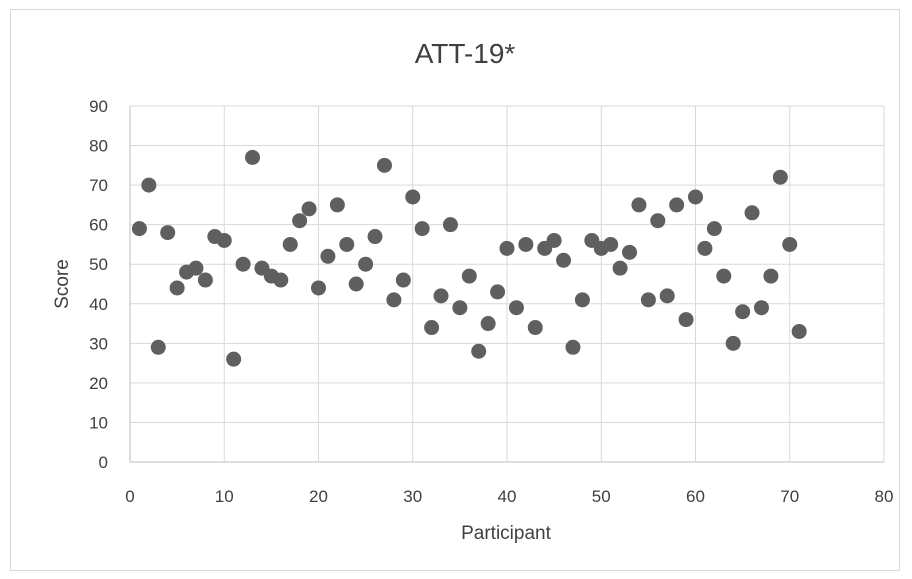 The height and width of the screenshot is (579, 912). Describe the element at coordinates (98, 106) in the screenshot. I see `y-tick-label-90: 90` at that location.